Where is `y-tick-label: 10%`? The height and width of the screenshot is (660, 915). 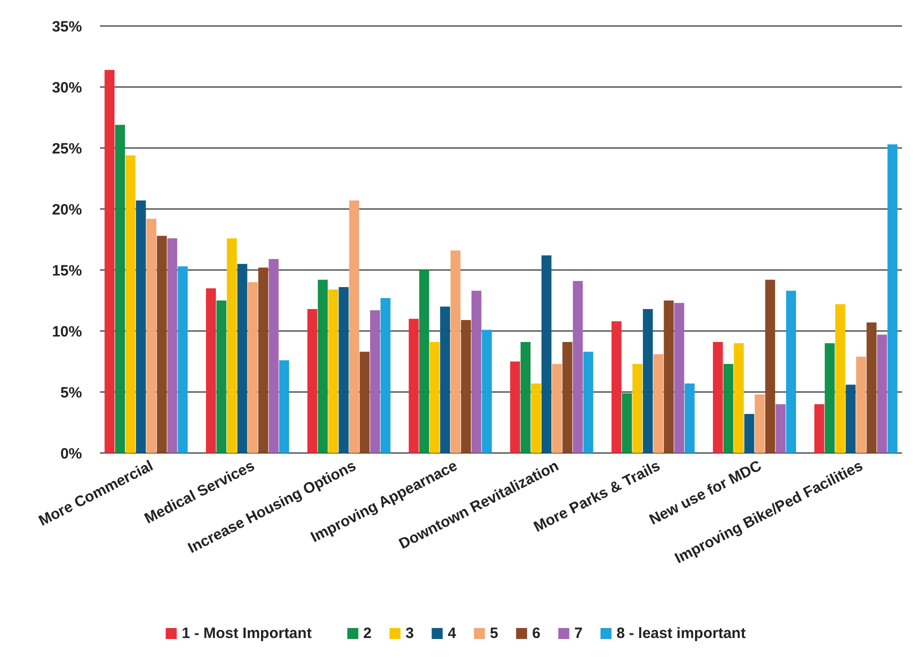 y-tick-label: 10% is located at coordinates (67, 331).